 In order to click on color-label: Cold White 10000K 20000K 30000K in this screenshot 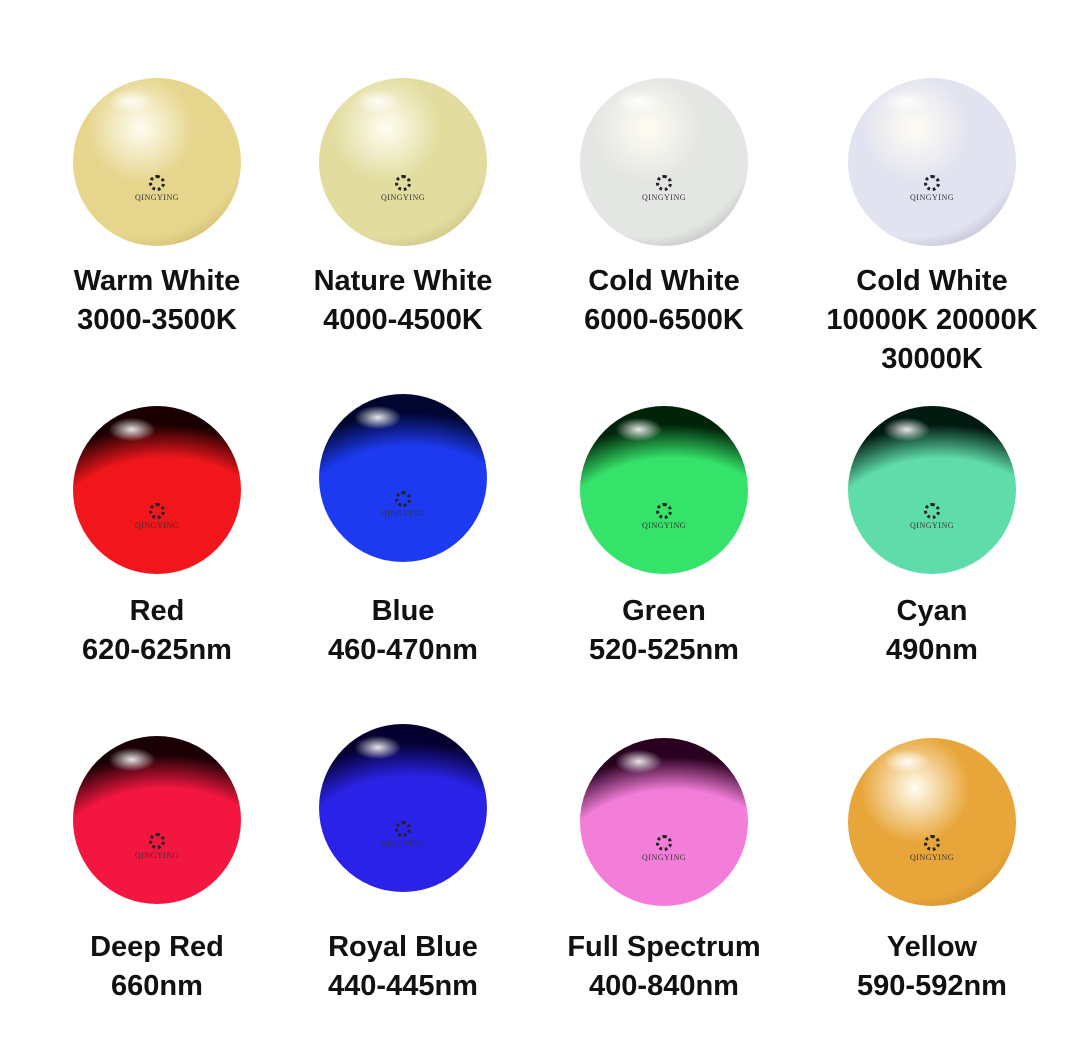, I will do `click(932, 320)`.